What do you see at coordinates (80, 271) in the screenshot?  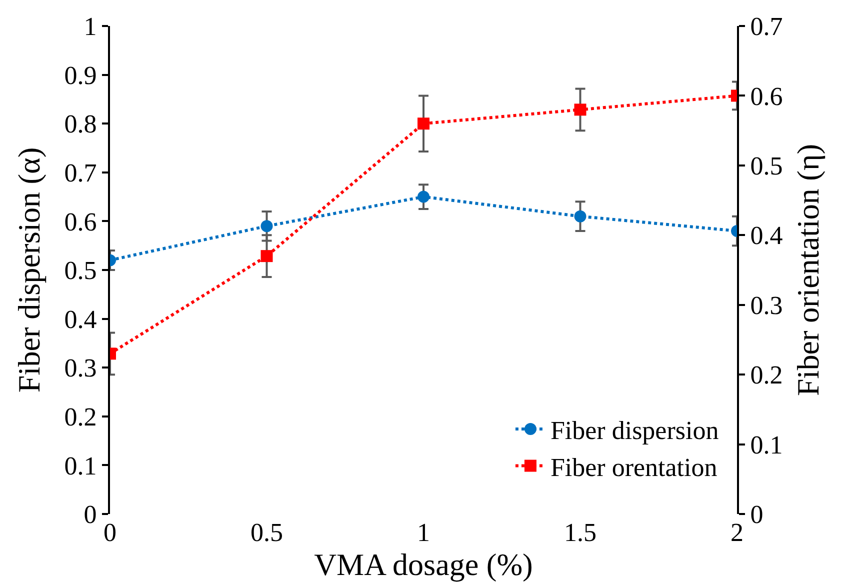 I see `y-tick-label: 0.5` at bounding box center [80, 271].